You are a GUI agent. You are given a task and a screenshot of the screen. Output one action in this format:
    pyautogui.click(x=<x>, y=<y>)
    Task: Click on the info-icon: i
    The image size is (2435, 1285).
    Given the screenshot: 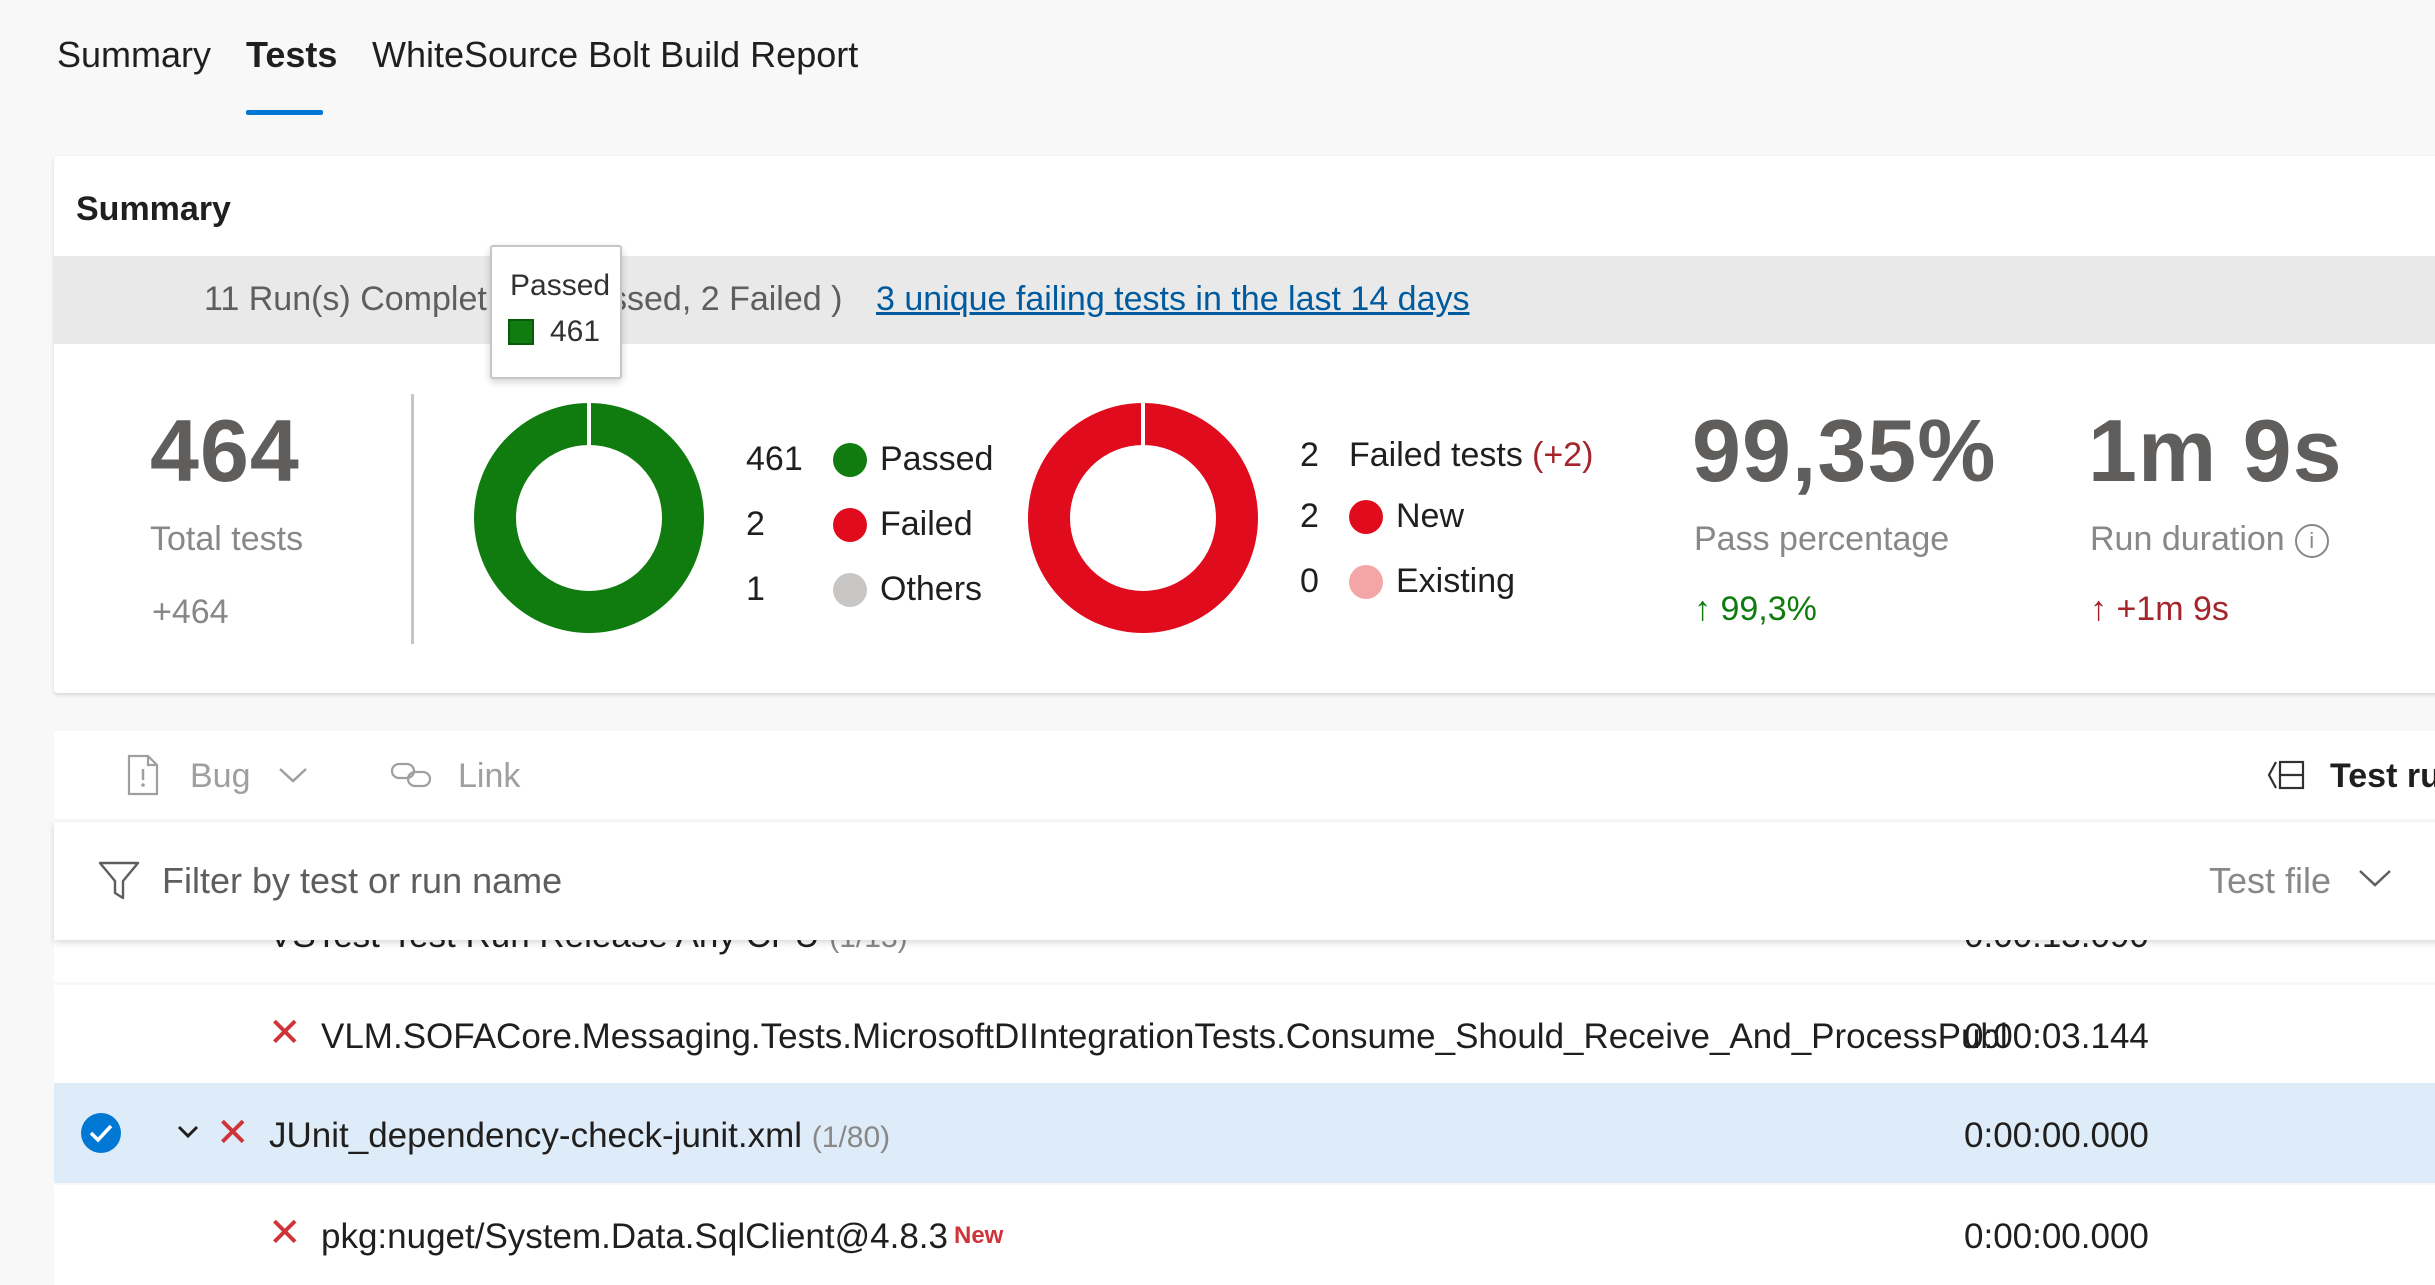 What is the action you would take?
    pyautogui.click(x=2311, y=541)
    